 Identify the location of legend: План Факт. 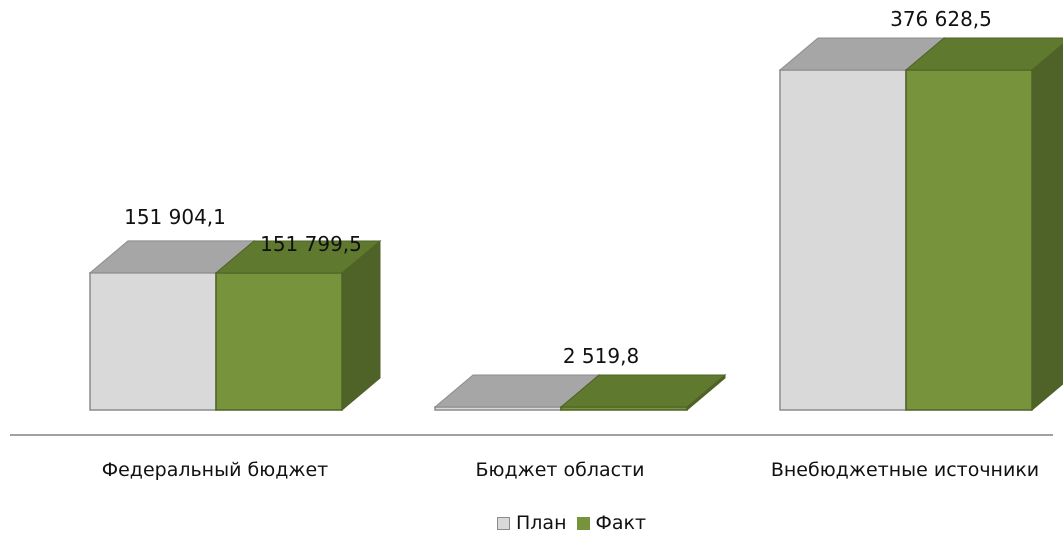
(576, 523).